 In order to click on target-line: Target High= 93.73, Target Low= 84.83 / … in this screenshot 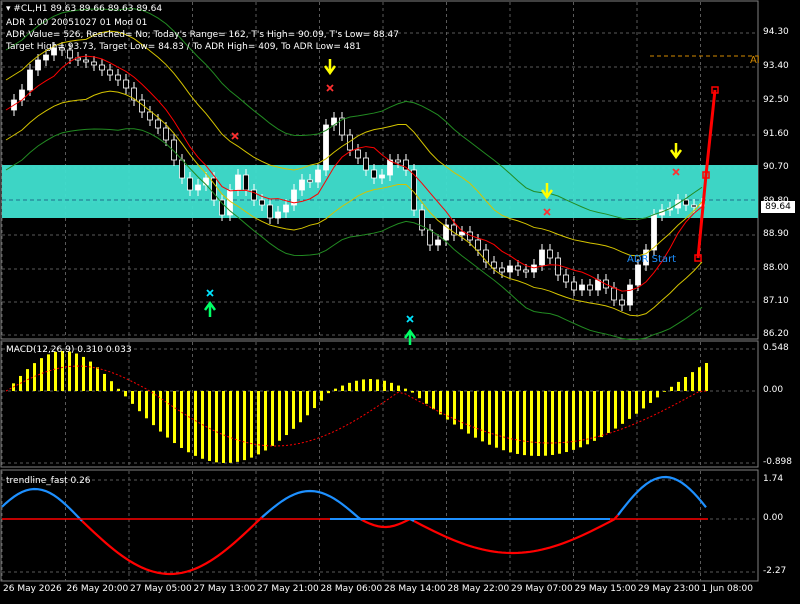, I will do `click(183, 47)`.